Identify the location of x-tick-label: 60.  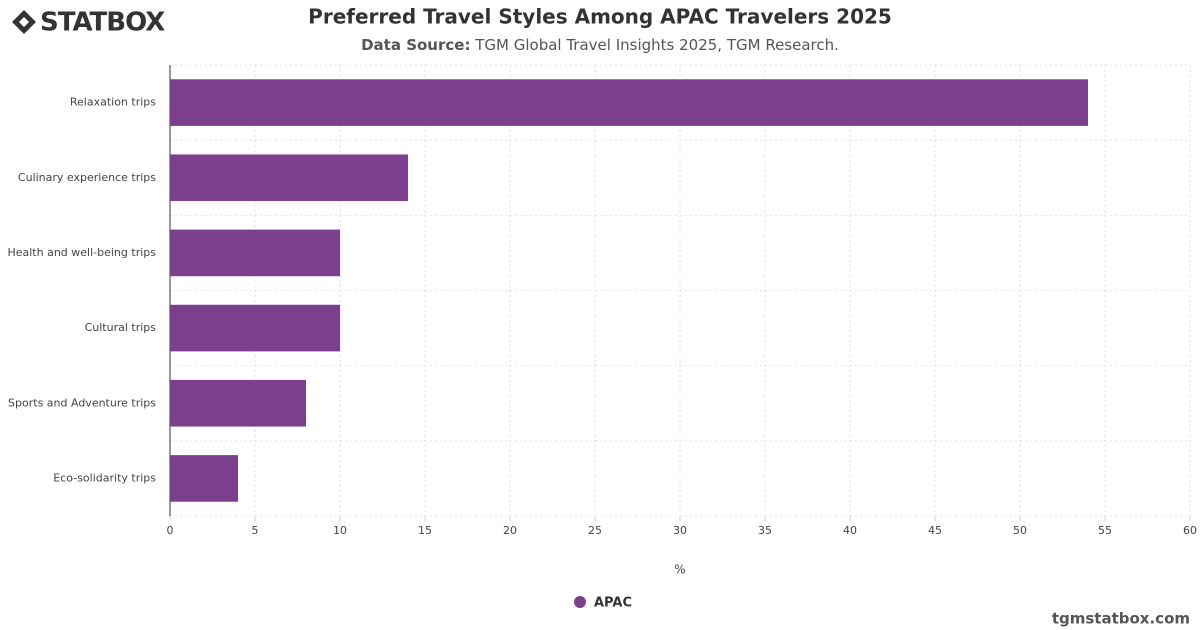
(1190, 530).